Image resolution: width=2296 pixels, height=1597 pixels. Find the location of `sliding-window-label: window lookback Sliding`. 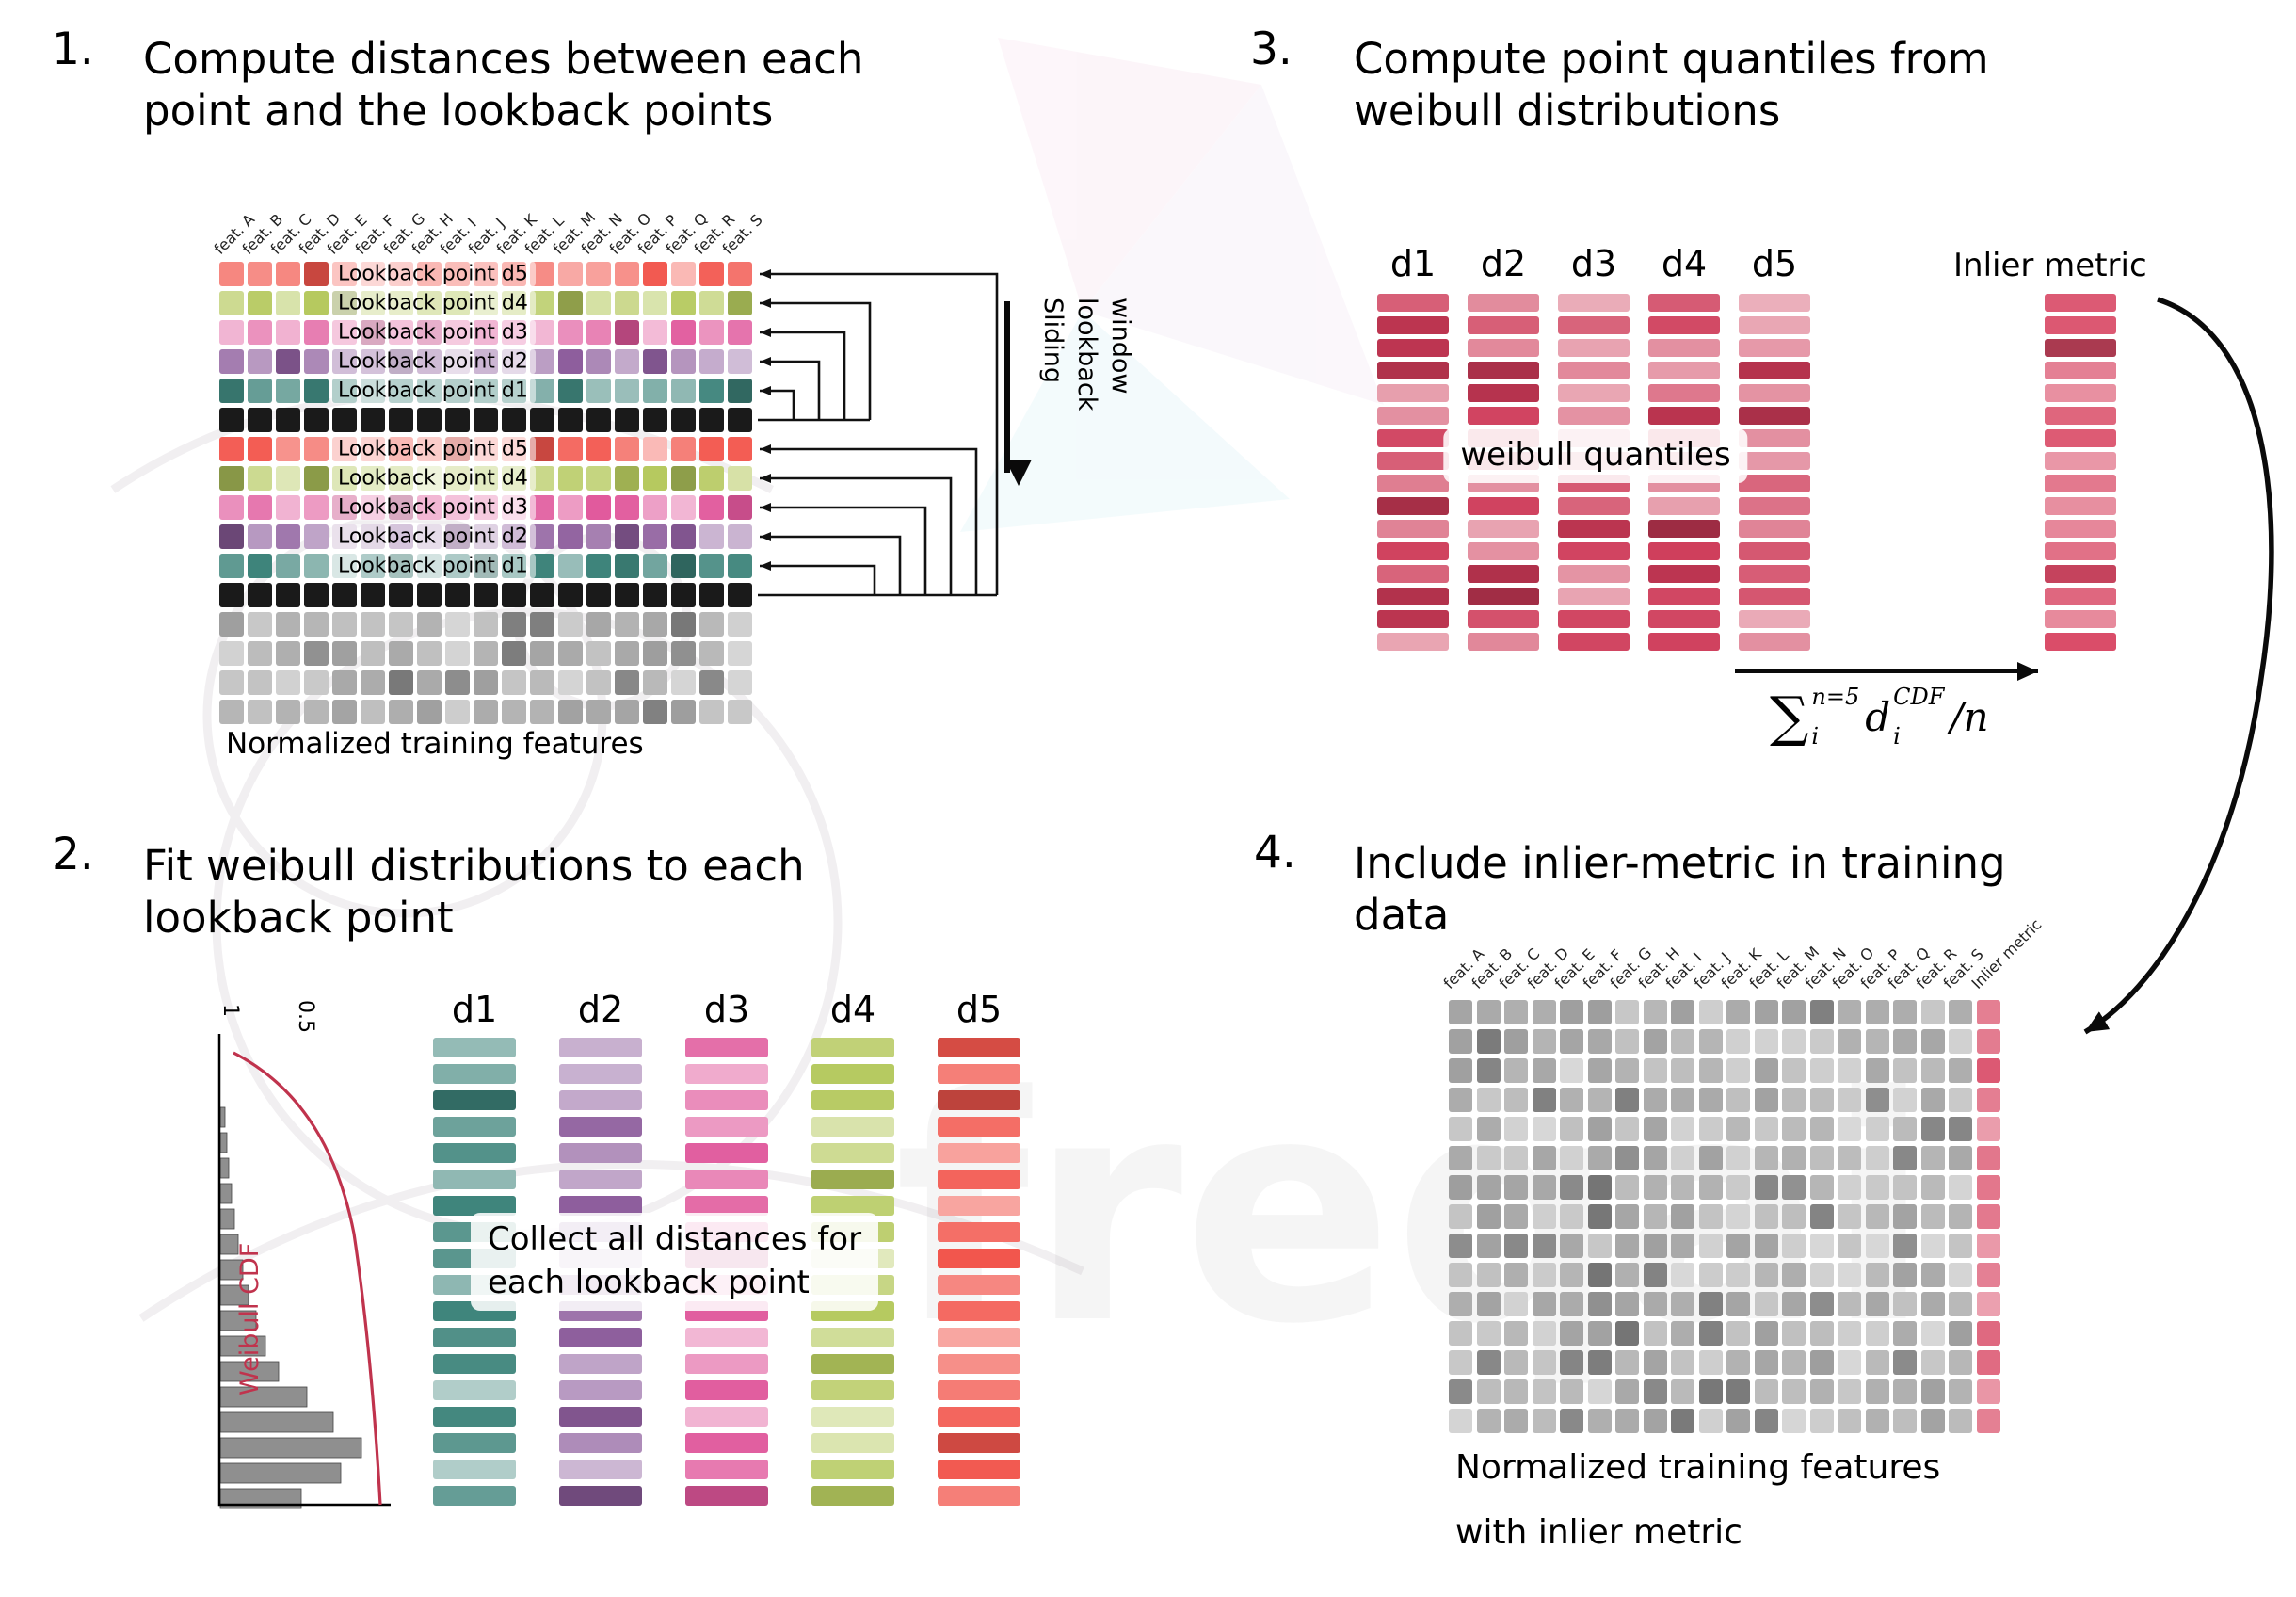

sliding-window-label: window lookback Sliding is located at coordinates (1086, 354).